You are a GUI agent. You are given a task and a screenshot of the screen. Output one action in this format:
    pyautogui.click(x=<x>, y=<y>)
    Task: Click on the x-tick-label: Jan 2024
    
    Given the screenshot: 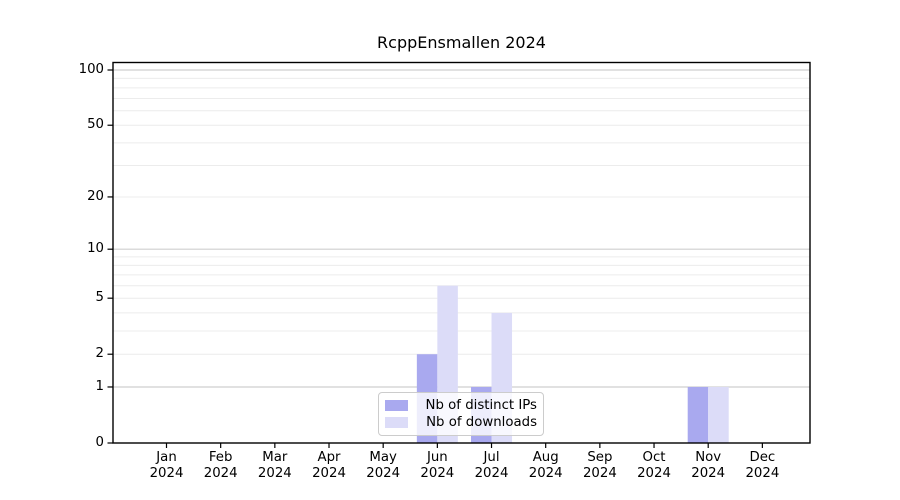 What is the action you would take?
    pyautogui.click(x=167, y=465)
    